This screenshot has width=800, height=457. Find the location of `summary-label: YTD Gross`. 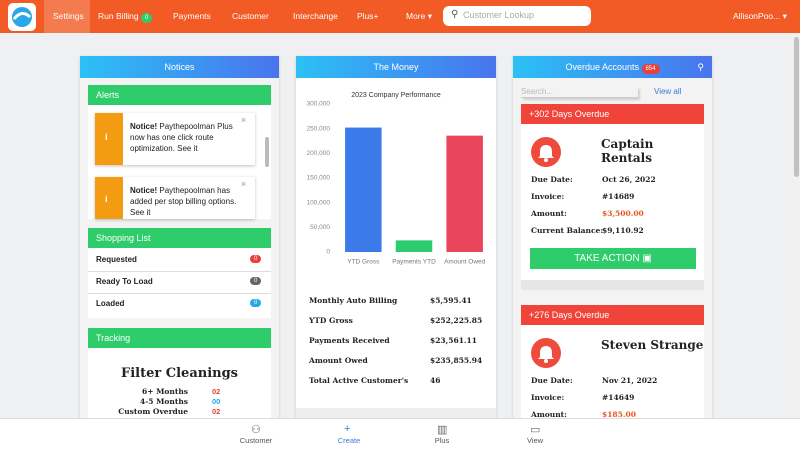

summary-label: YTD Gross is located at coordinates (331, 320).